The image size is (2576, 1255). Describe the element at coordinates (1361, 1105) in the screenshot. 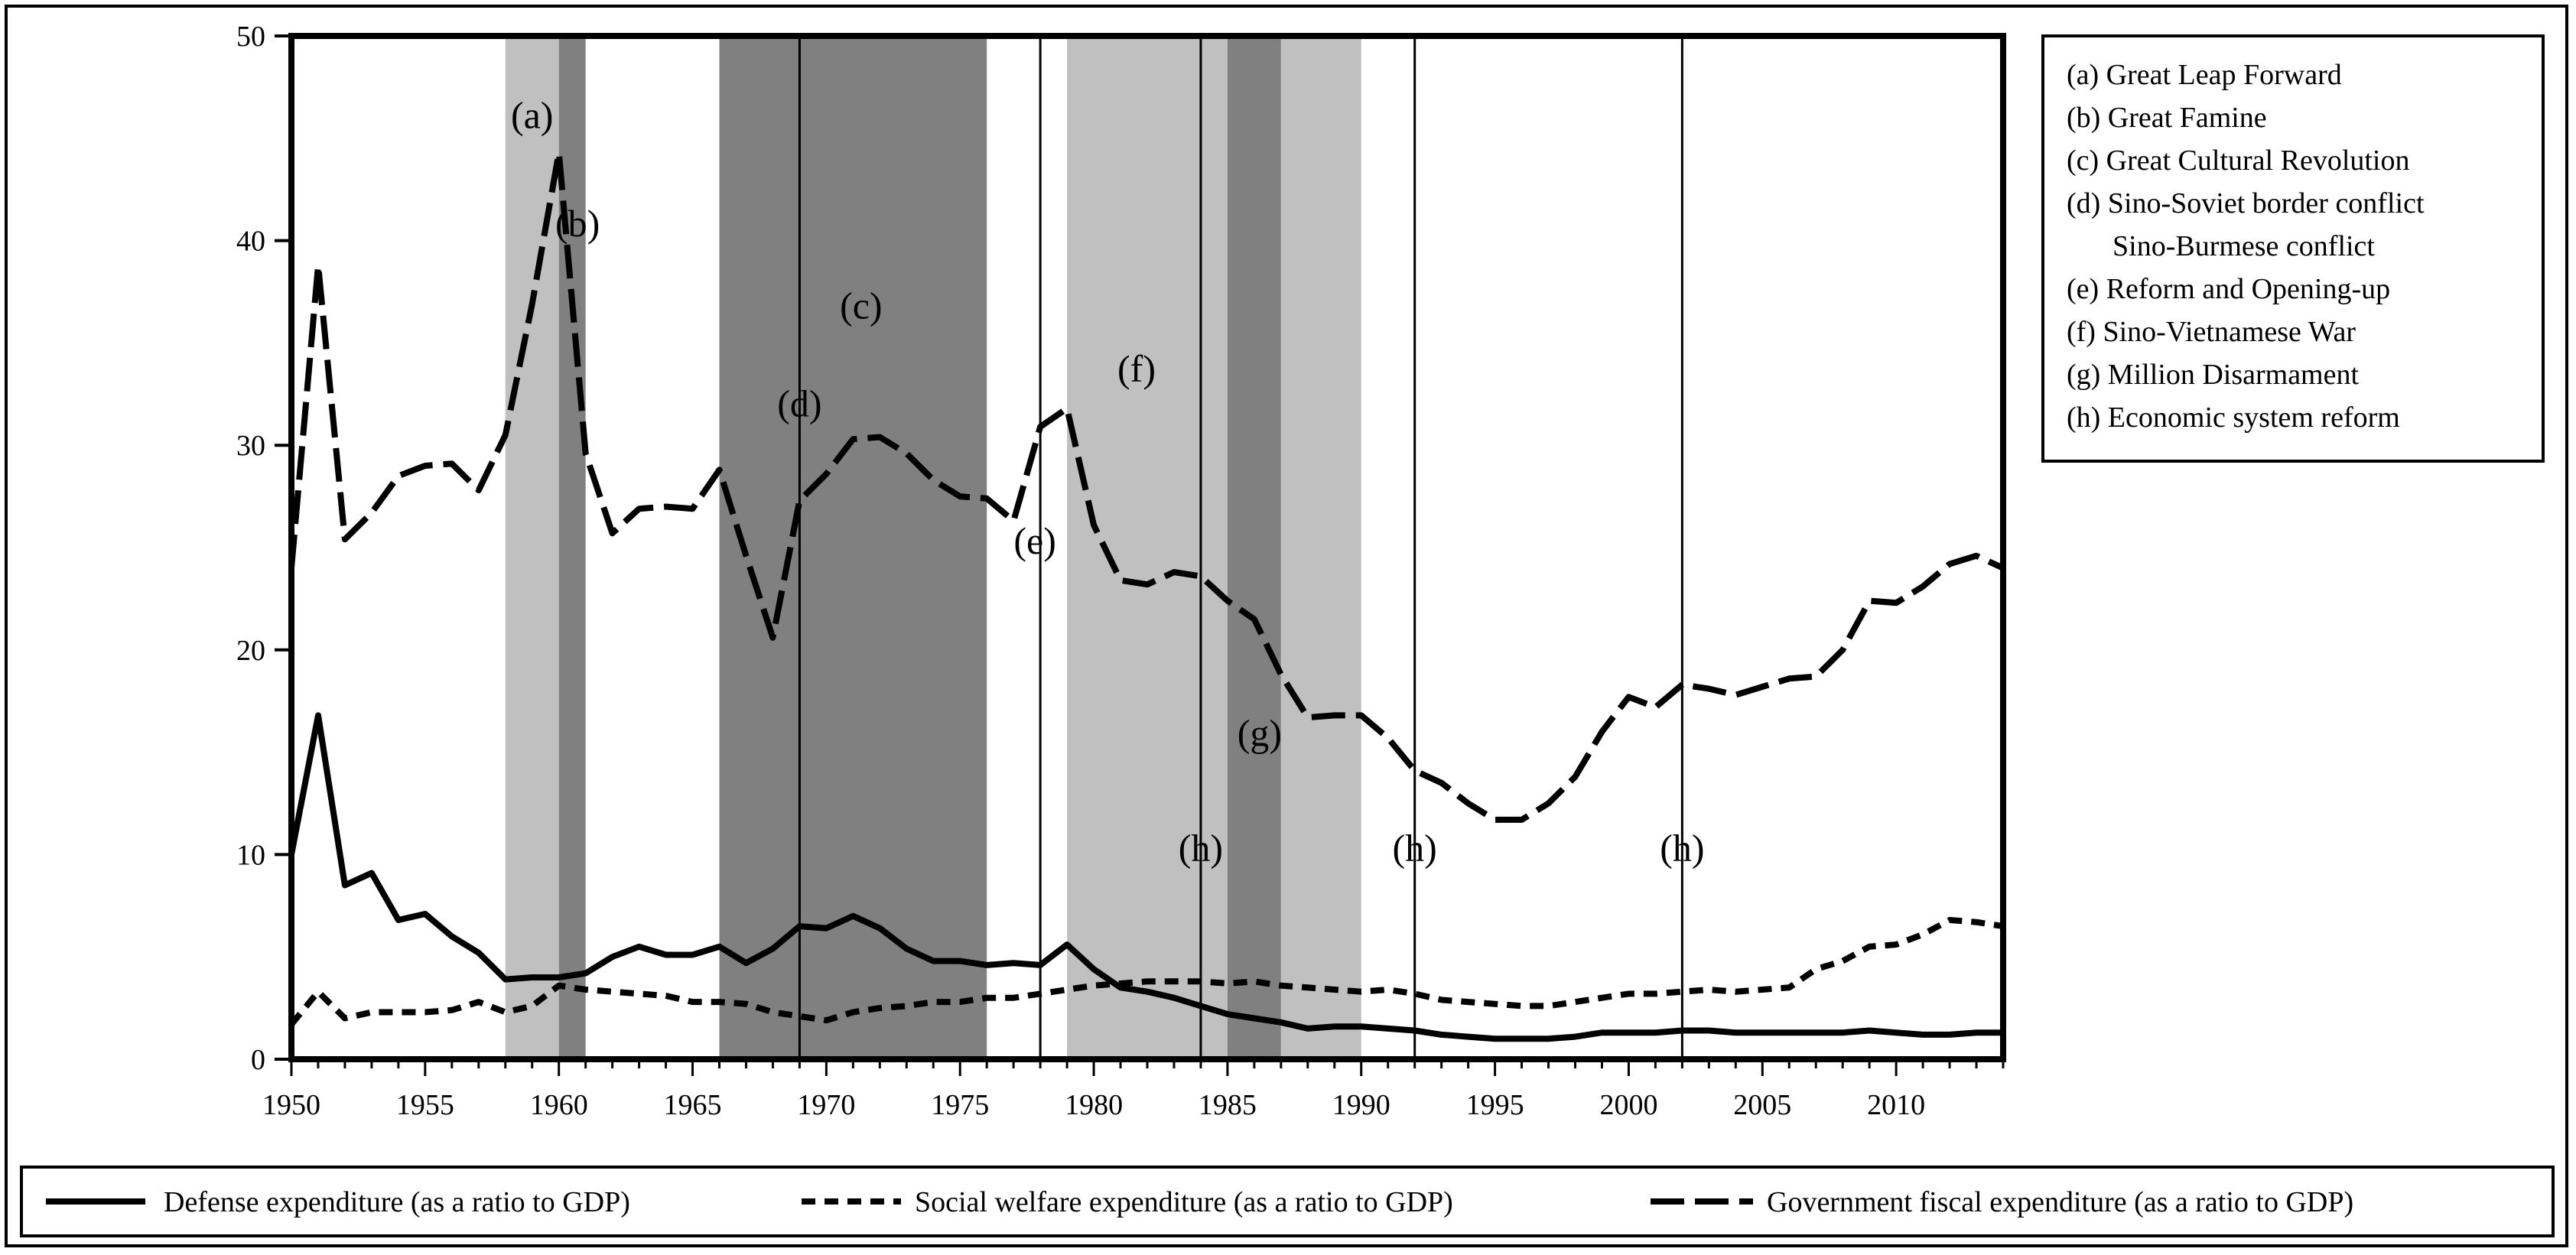

I see `x-tick-label: 1990` at that location.